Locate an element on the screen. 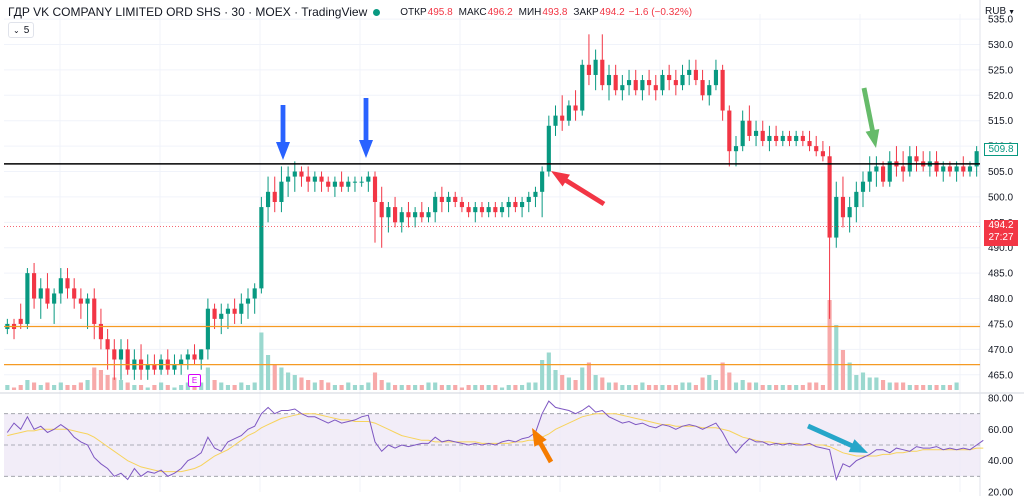 The image size is (1024, 496). market-status-icon is located at coordinates (377, 12).